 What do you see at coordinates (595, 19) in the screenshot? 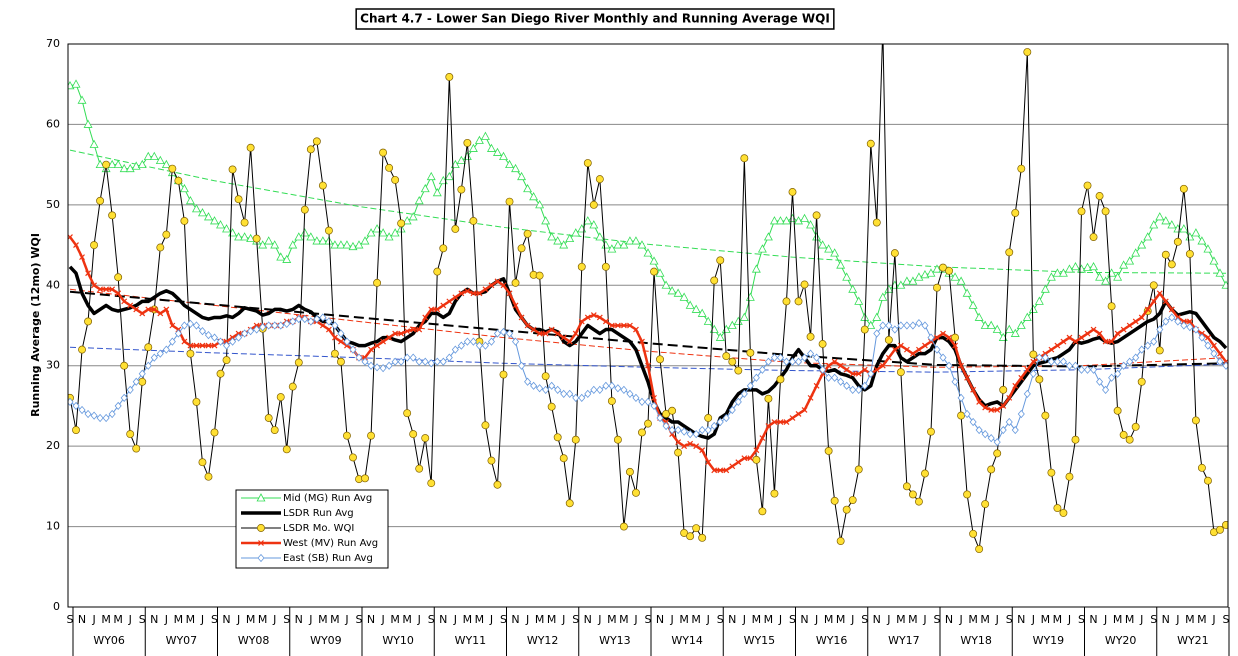
I see `title-box` at bounding box center [595, 19].